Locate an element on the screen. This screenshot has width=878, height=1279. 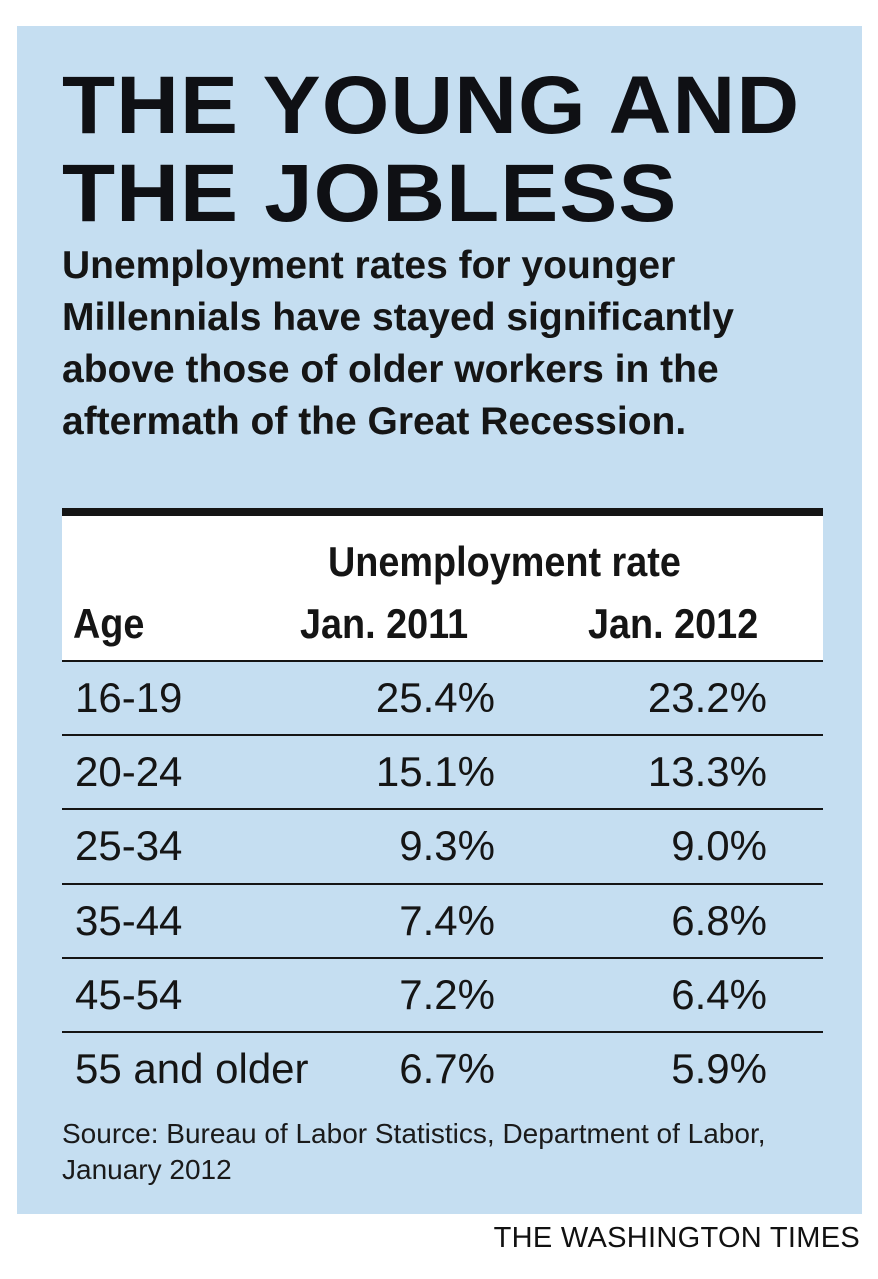
table-top-bar is located at coordinates (442, 512).